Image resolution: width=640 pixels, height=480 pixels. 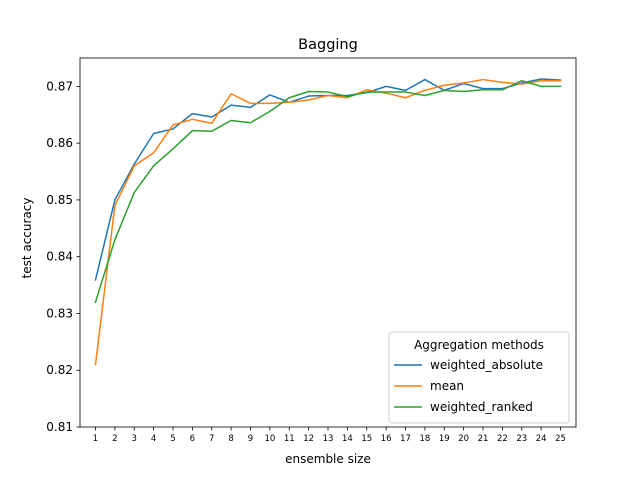 What do you see at coordinates (502, 439) in the screenshot?
I see `x-tick-label: 22` at bounding box center [502, 439].